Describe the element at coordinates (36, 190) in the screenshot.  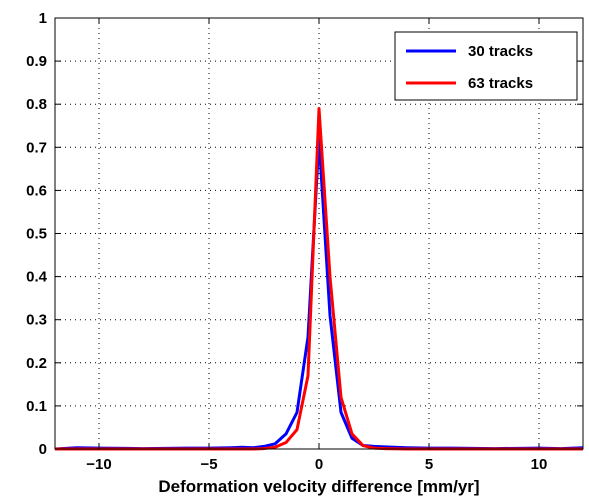
I see `y-tick-label: 0.6` at that location.